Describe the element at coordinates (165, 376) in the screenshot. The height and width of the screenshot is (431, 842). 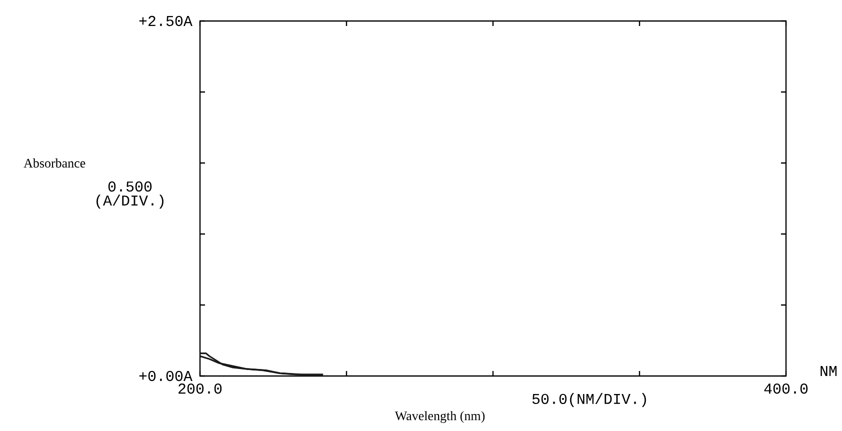
I see `y-tick-label: +0.00A` at that location.